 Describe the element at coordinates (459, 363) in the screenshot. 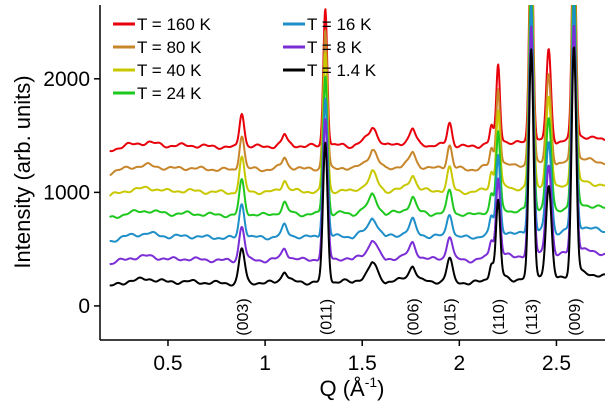

I see `x-tick-label: 2` at that location.